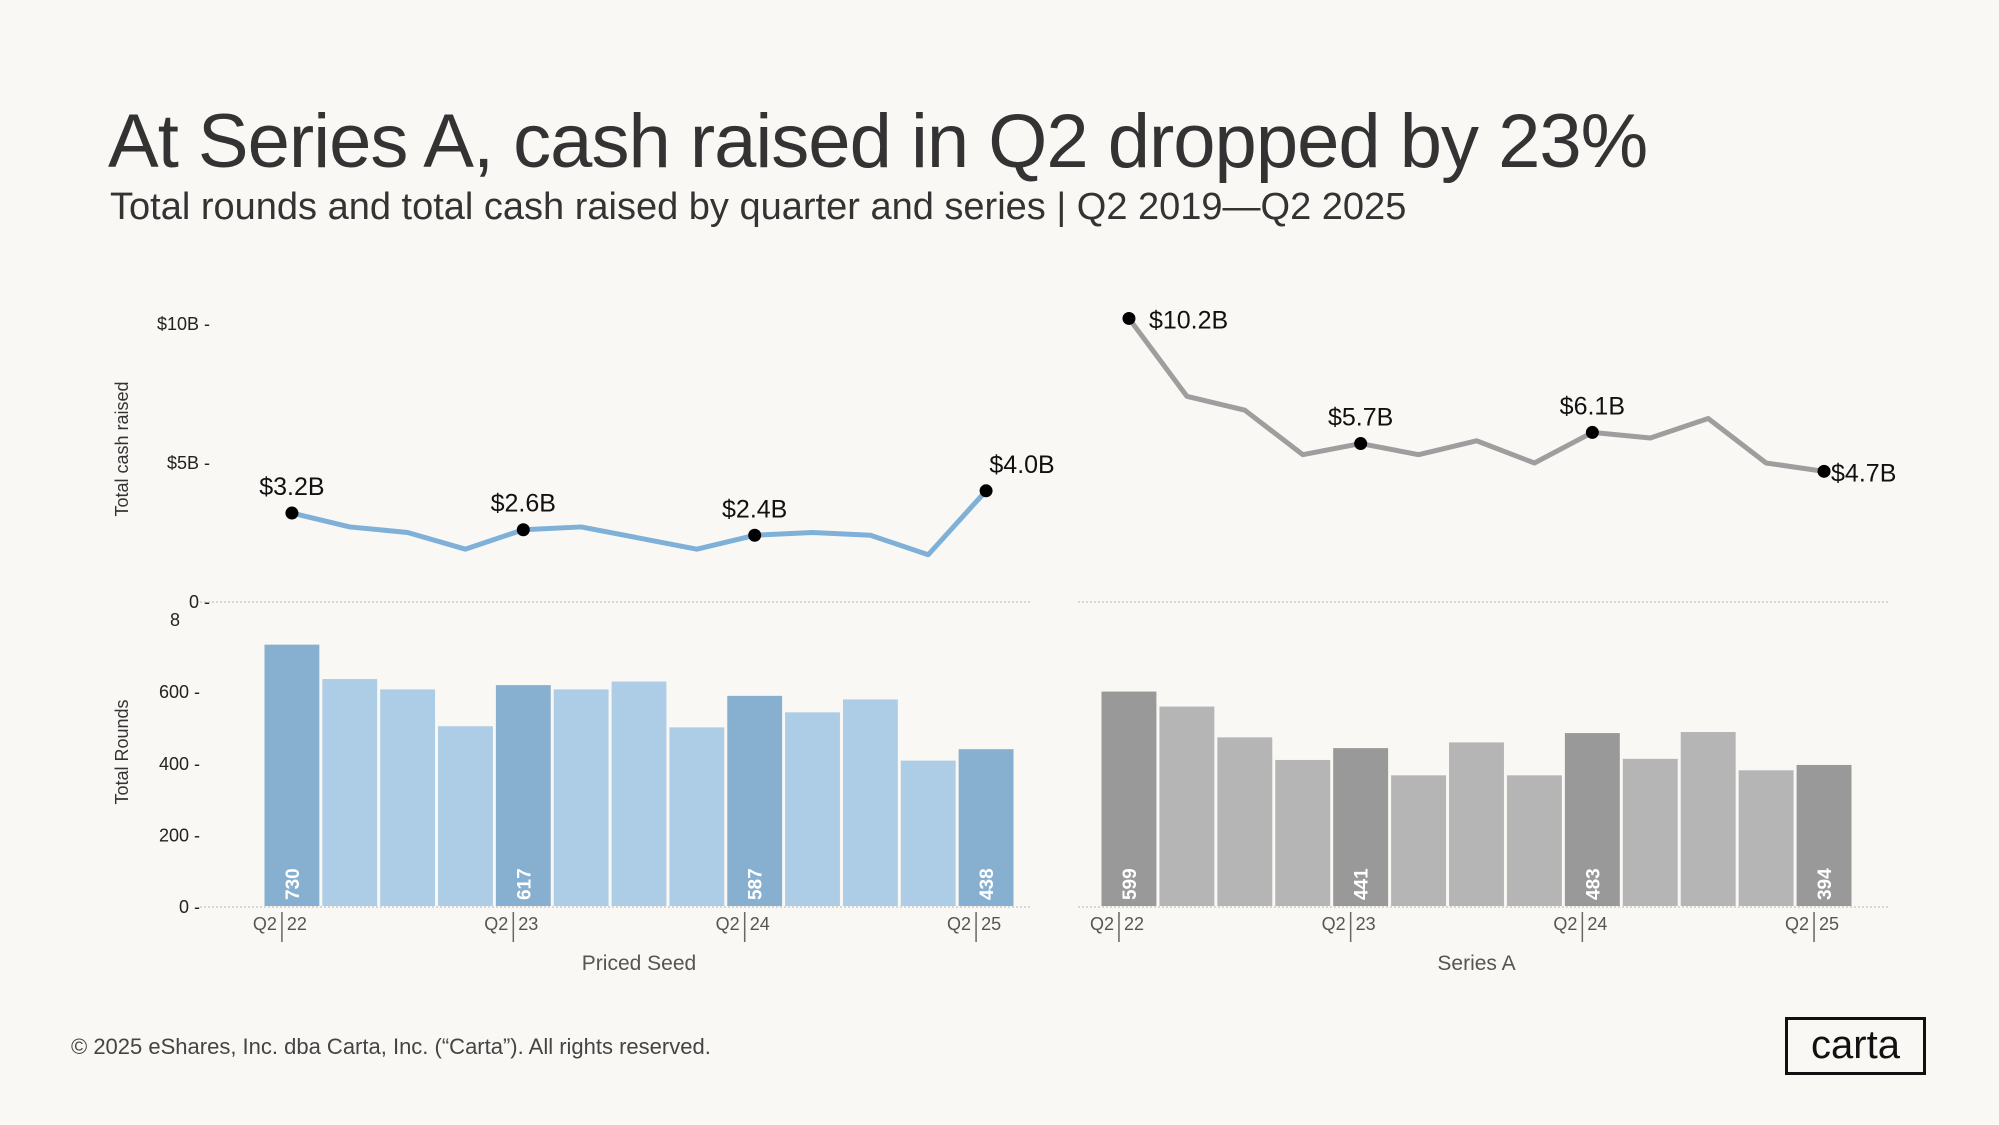 The image size is (1999, 1125). I want to click on y-tick-label-rounds: 600 -, so click(179, 692).